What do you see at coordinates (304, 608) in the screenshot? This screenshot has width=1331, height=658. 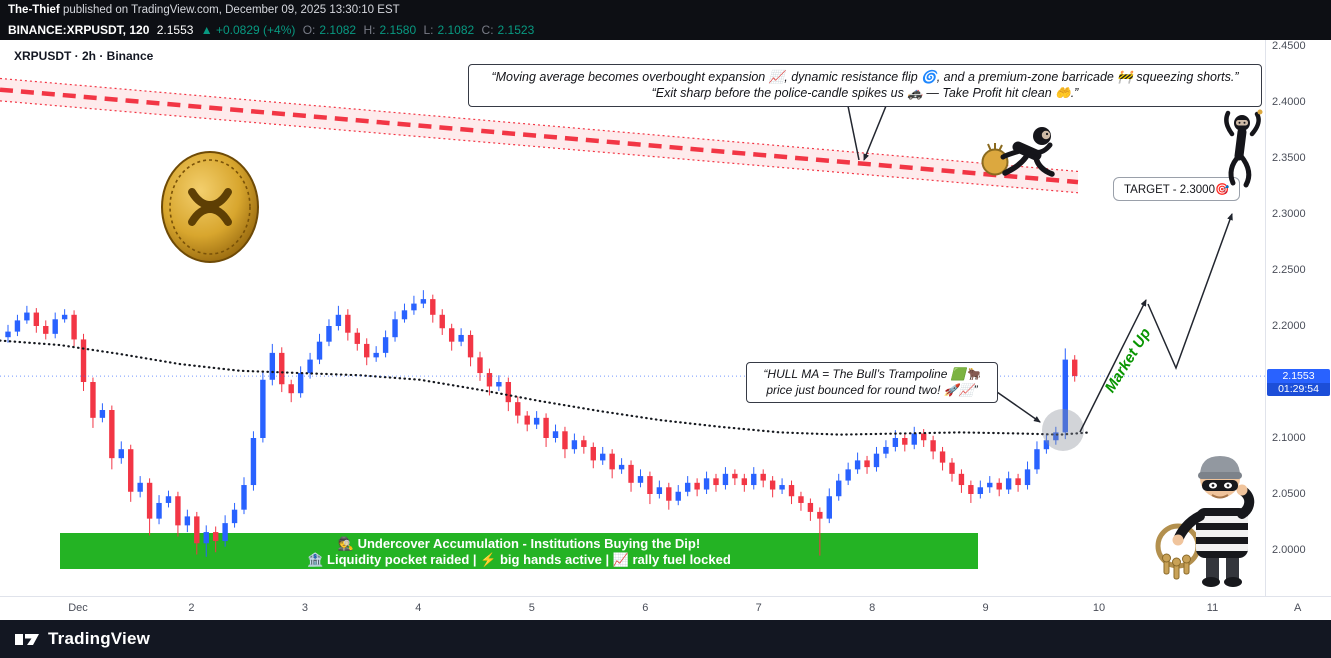 I see `time-axis-label: 3` at bounding box center [304, 608].